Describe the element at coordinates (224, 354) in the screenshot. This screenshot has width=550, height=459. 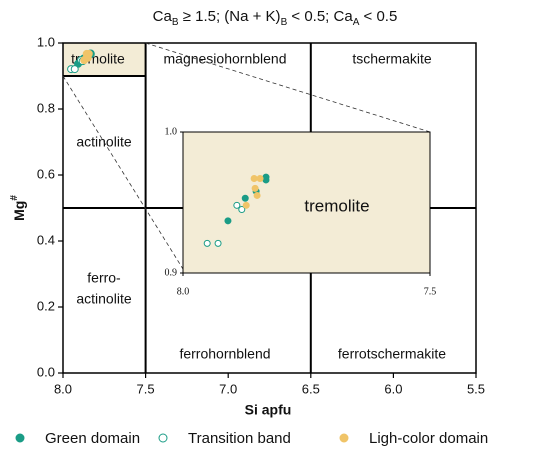
I see `field-label: ferrohornblend` at that location.